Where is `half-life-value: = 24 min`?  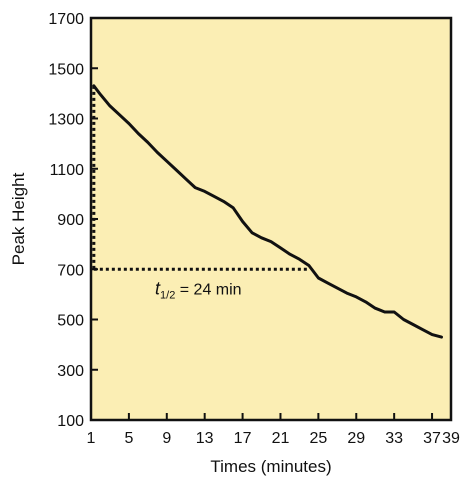
half-life-value: = 24 min is located at coordinates (208, 289).